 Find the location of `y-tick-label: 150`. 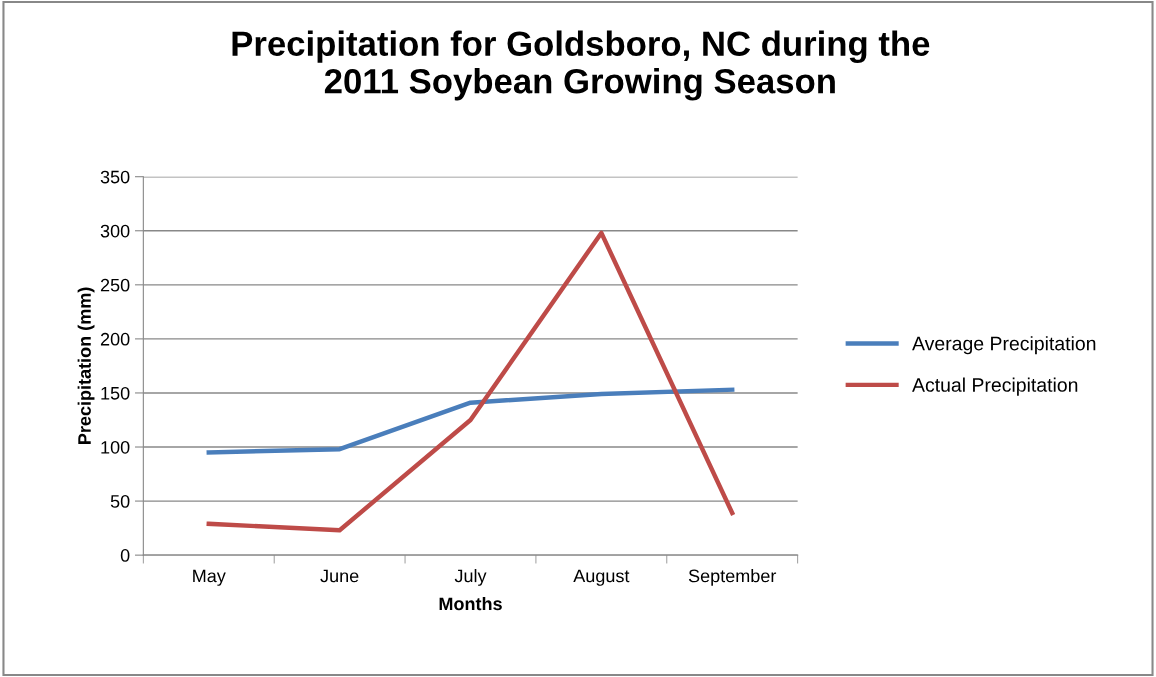

y-tick-label: 150 is located at coordinates (115, 393).